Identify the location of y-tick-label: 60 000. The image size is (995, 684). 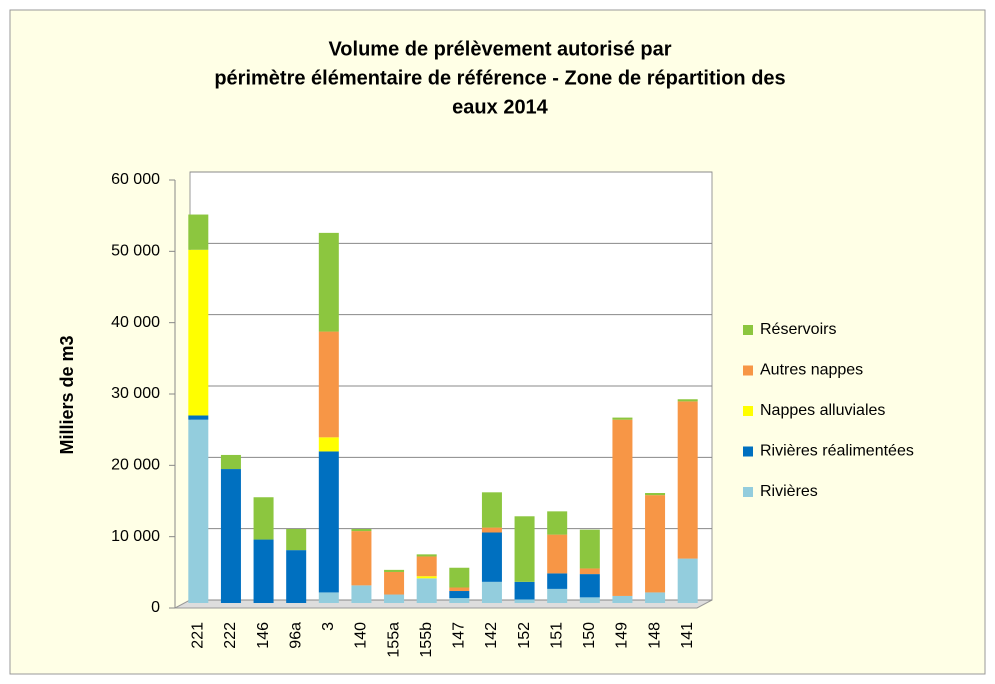
(135, 179).